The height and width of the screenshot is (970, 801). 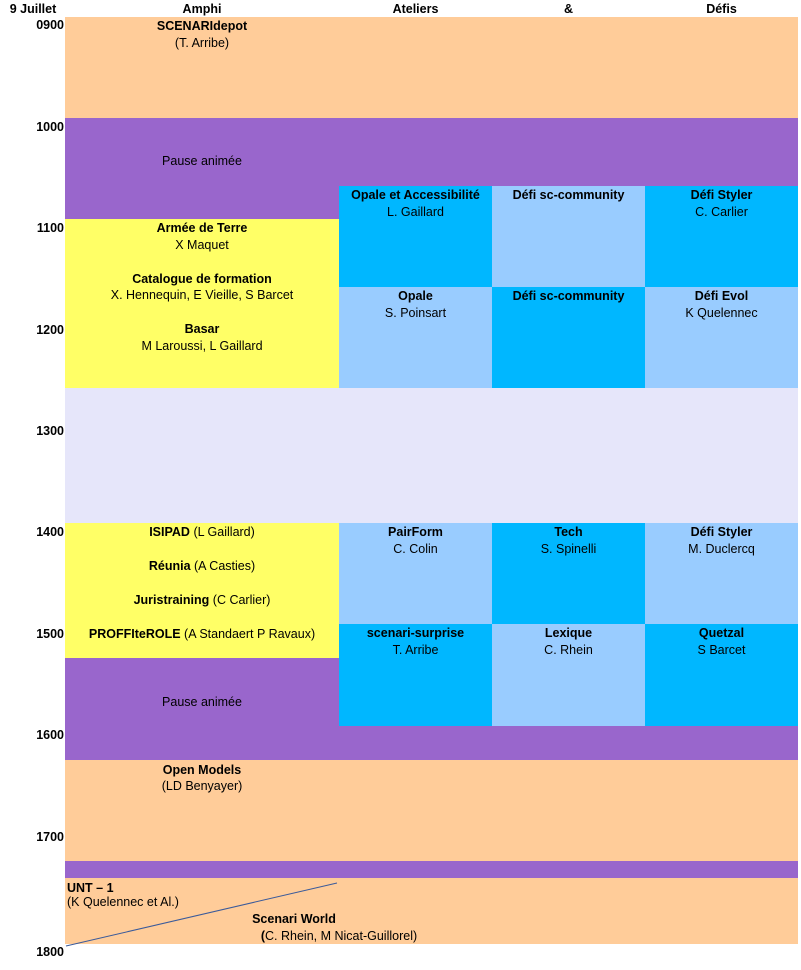 I want to click on session-title: Opale, so click(x=415, y=296).